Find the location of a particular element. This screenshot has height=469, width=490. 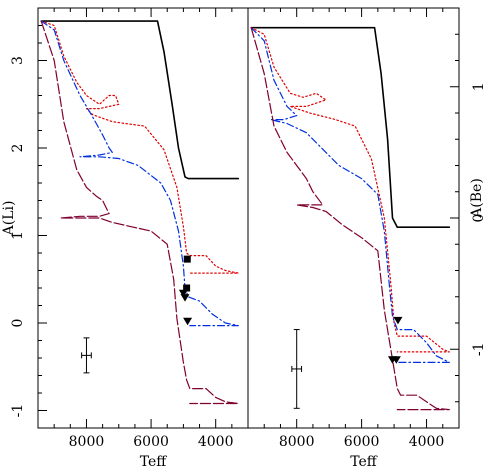

series-line-solid is located at coordinates (140, 100).